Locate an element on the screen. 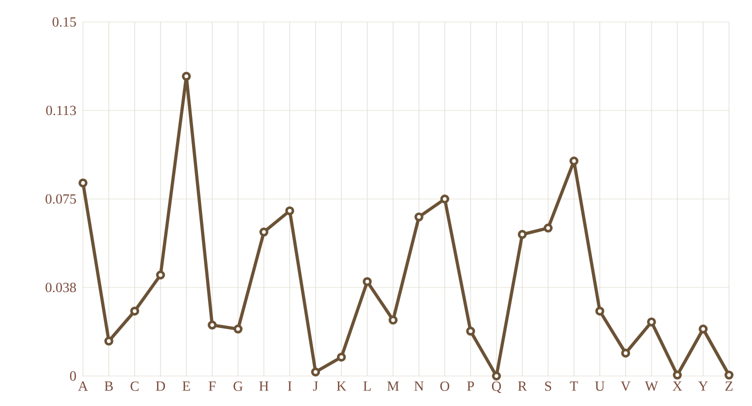  x-tick-label: Z is located at coordinates (729, 386).